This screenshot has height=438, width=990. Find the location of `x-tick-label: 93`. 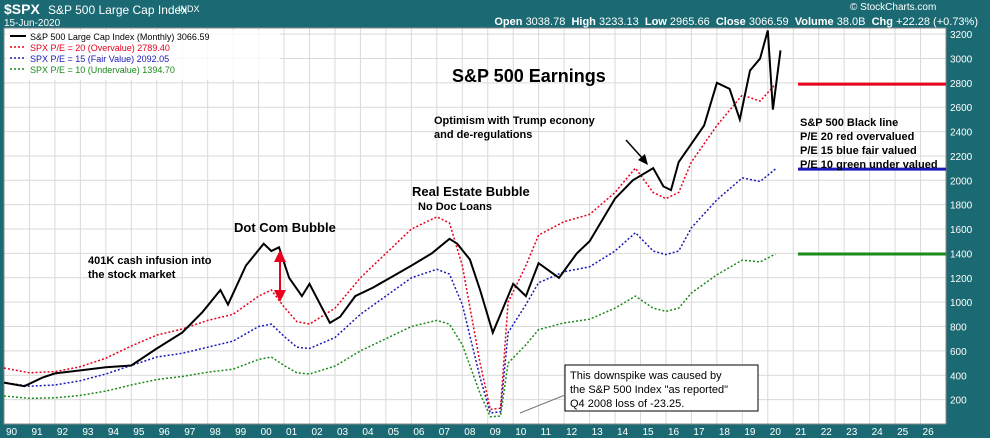

x-tick-label: 93 is located at coordinates (88, 432).